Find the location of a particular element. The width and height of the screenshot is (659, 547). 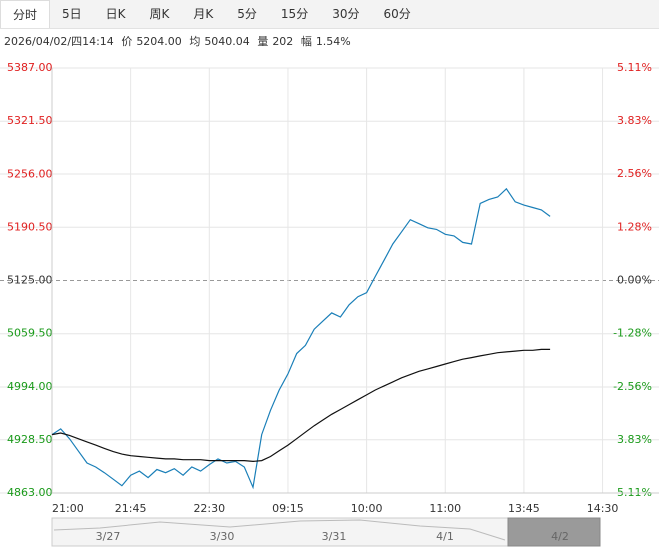

tab: 周K is located at coordinates (159, 14).